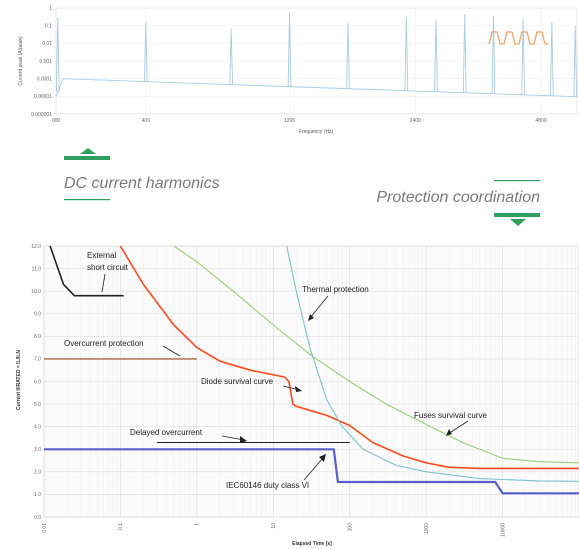 The width and height of the screenshot is (579, 549). What do you see at coordinates (267, 485) in the screenshot?
I see `annotation-iec-label: IEC60146 duty class VI` at bounding box center [267, 485].